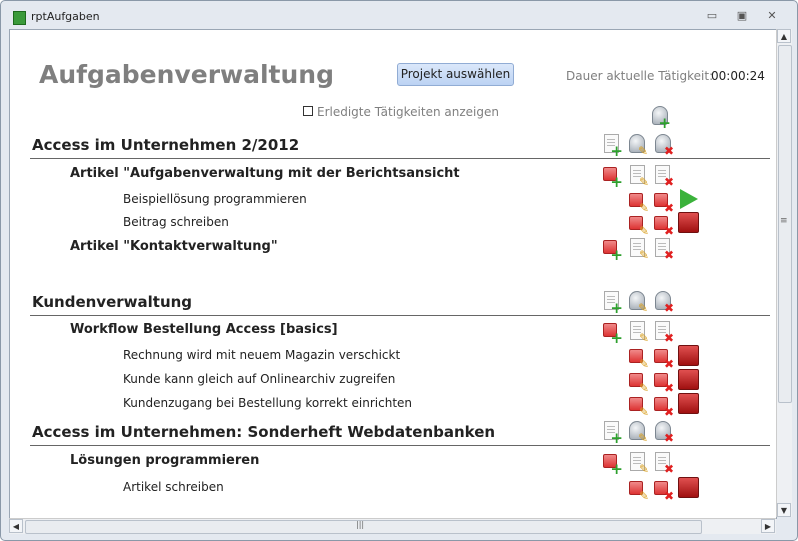 Image resolution: width=798 pixels, height=541 pixels. Describe the element at coordinates (784, 510) in the screenshot. I see `scroll-down-button: ▼` at that location.